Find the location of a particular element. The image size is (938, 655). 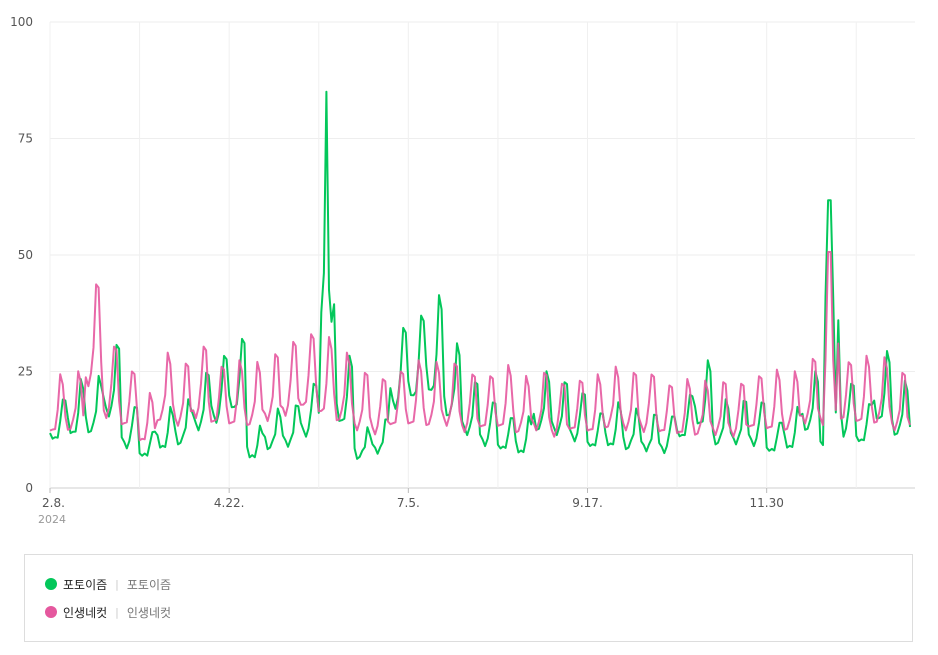

y-axis: 0 25 50 75 100 is located at coordinates (21, 255).